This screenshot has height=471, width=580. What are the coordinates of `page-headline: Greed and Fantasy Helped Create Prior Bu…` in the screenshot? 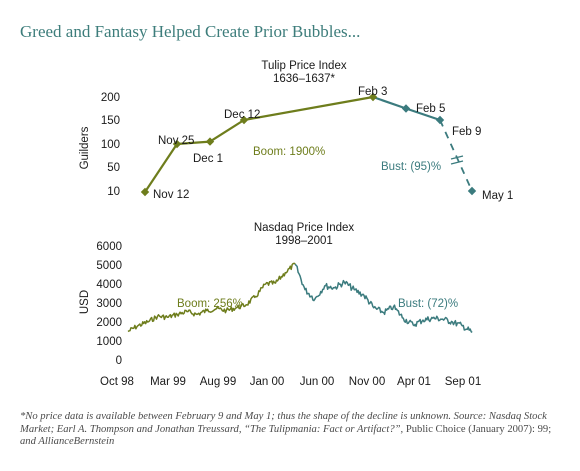 It's located at (190, 31).